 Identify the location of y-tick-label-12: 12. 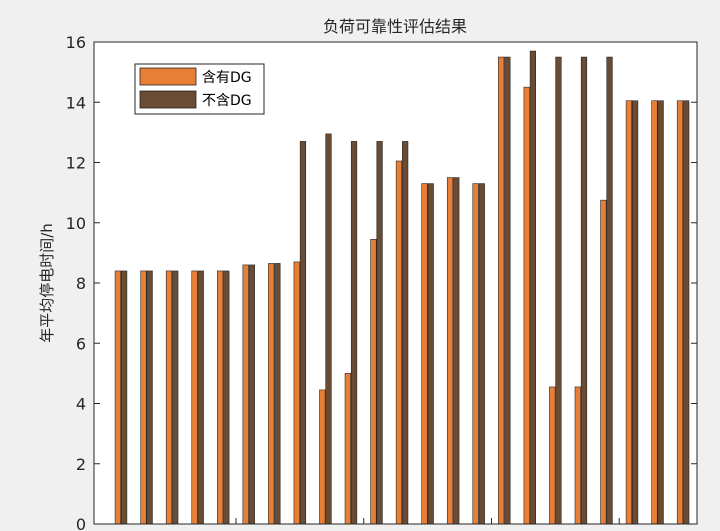
(76, 163).